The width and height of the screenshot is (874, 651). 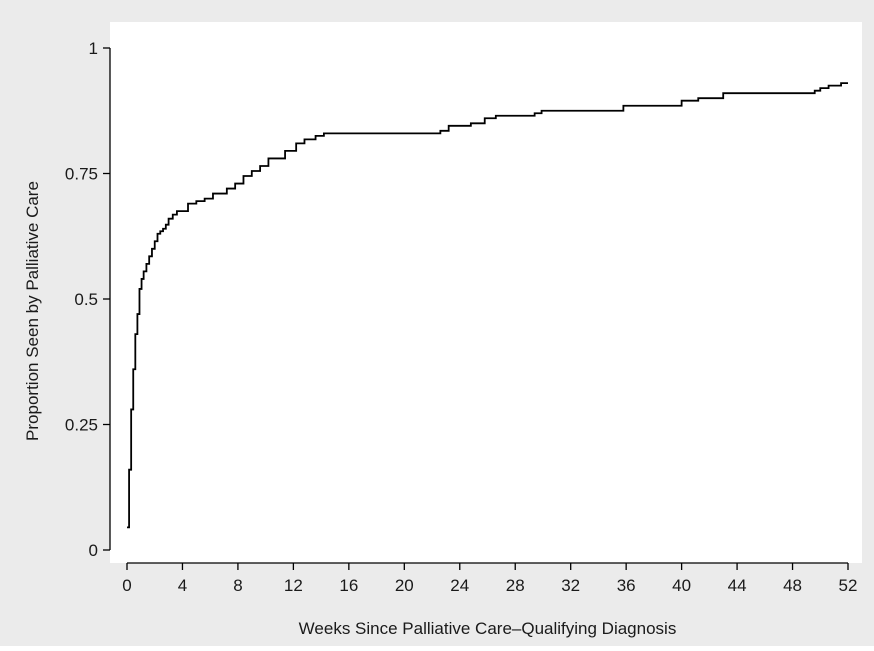 I want to click on y-tick-label: 0, so click(x=93, y=550).